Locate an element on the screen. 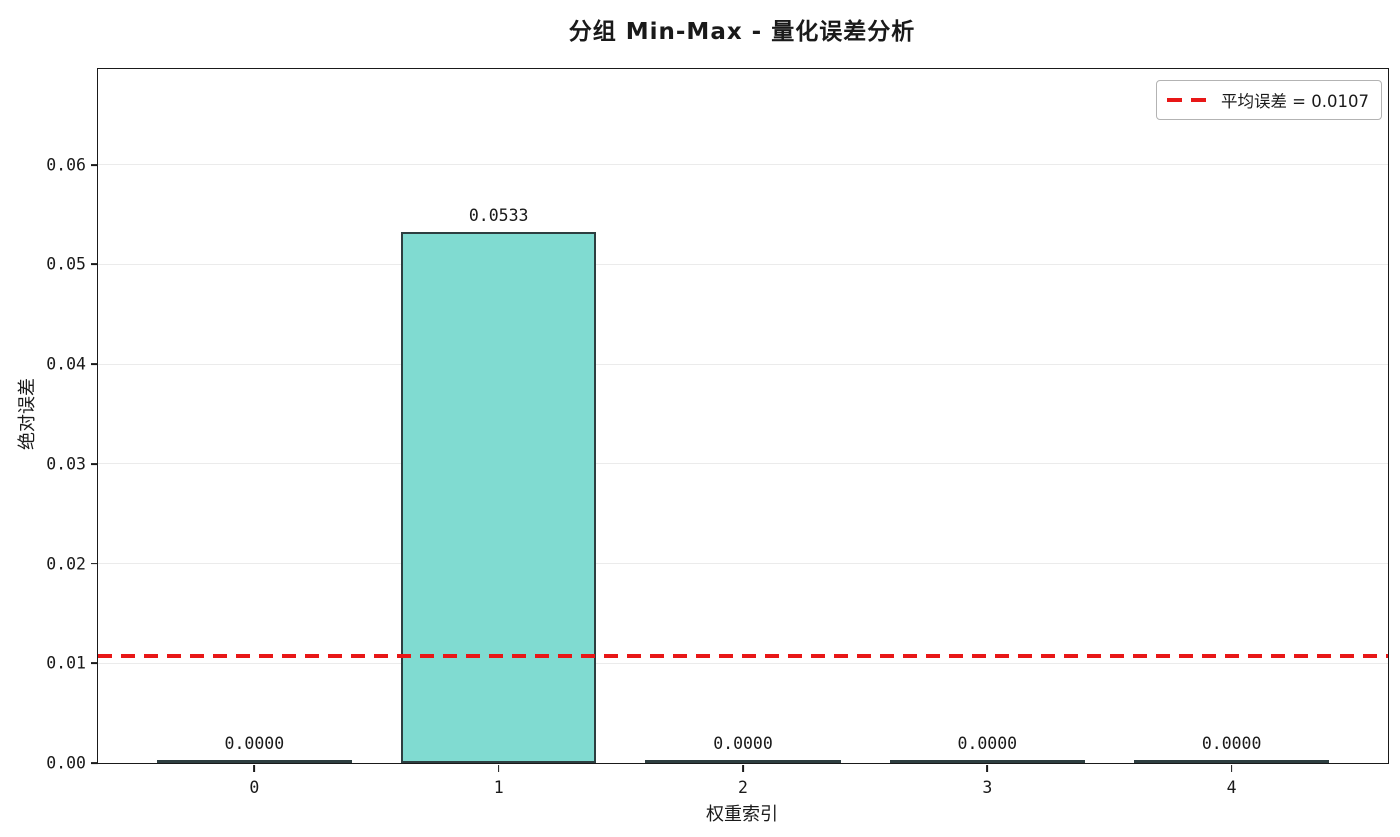 This screenshot has width=1400, height=837. bar-value-label: 0.0533 is located at coordinates (498, 215).